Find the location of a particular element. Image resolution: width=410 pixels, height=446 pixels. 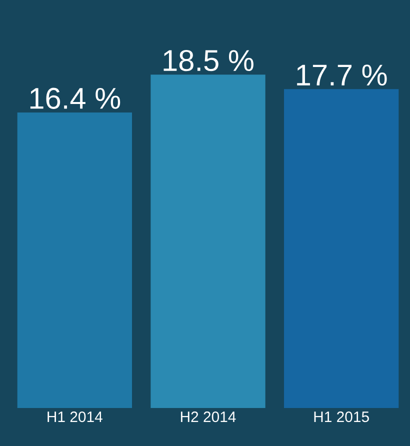

x-tick-label: H1 2014 is located at coordinates (75, 417).